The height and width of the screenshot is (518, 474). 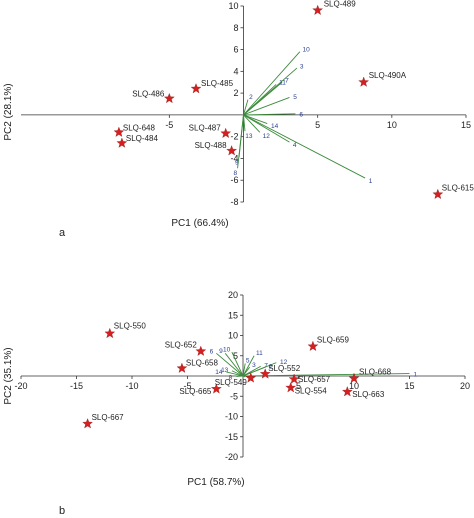 I want to click on sample-label: SLQ-665, so click(x=195, y=391).